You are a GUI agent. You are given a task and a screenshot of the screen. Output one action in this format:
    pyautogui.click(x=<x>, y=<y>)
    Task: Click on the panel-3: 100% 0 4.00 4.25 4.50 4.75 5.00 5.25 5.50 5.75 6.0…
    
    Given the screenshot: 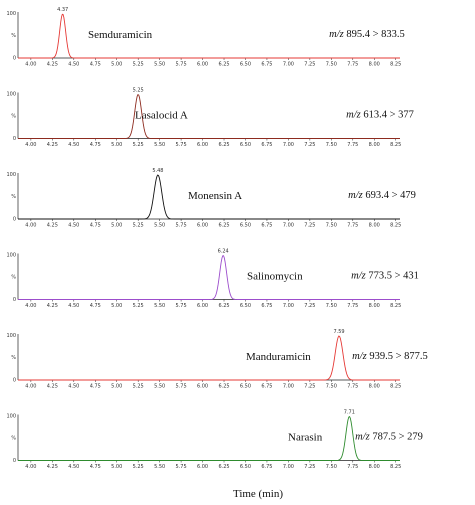 What is the action you would take?
    pyautogui.click(x=210, y=198)
    